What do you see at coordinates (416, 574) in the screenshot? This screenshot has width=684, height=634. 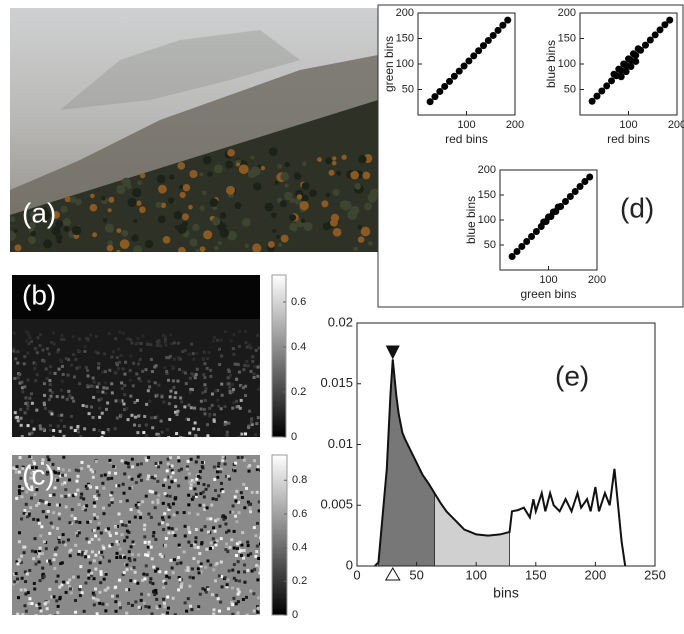 I see `x-tick-label: 50` at bounding box center [416, 574].